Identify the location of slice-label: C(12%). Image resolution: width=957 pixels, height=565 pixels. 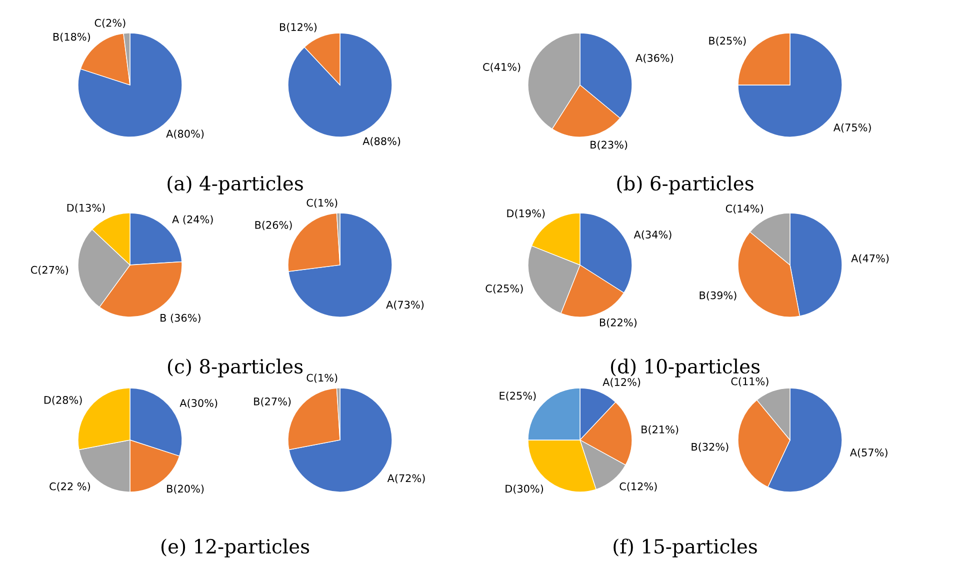
(638, 487).